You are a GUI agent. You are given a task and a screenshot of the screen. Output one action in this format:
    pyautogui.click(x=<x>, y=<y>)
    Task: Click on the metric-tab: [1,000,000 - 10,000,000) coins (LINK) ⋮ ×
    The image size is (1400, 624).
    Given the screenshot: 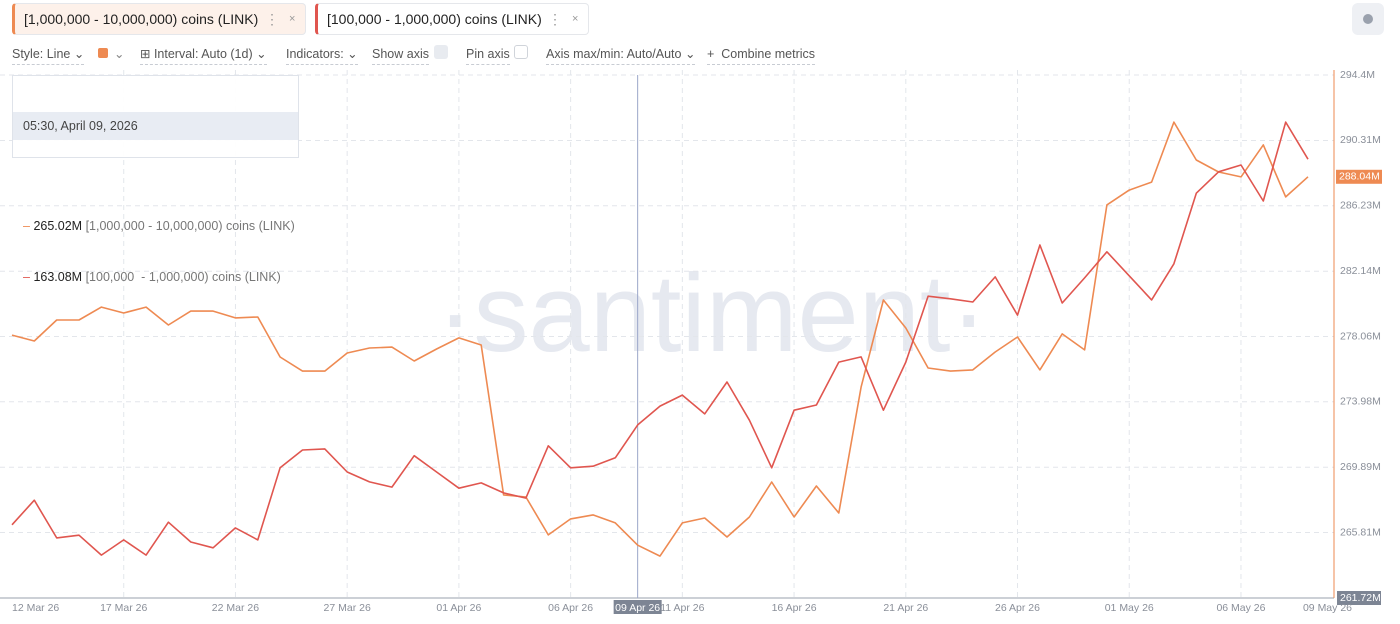 What is the action you would take?
    pyautogui.click(x=159, y=19)
    